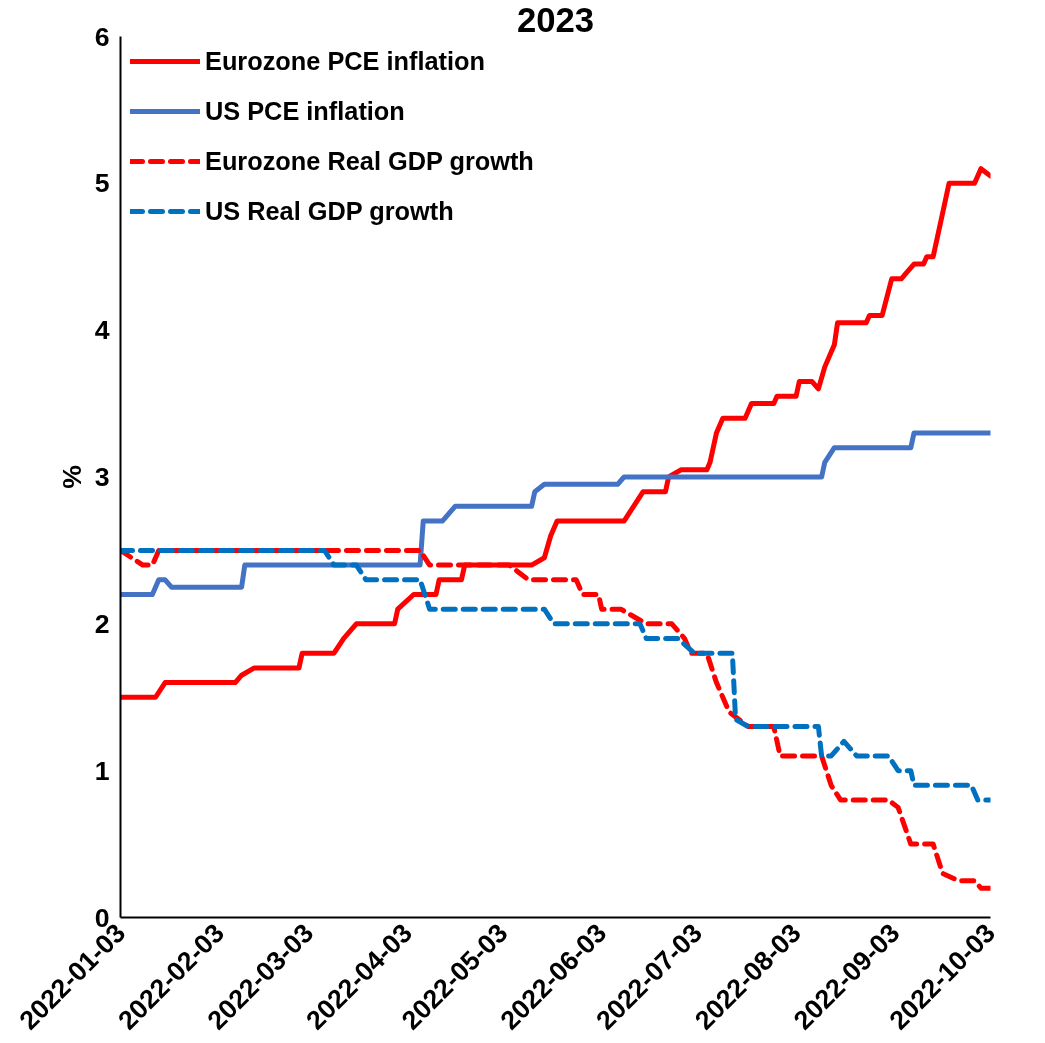 The width and height of the screenshot is (1045, 1043). I want to click on legend-label: US PCE inflation, so click(305, 111).